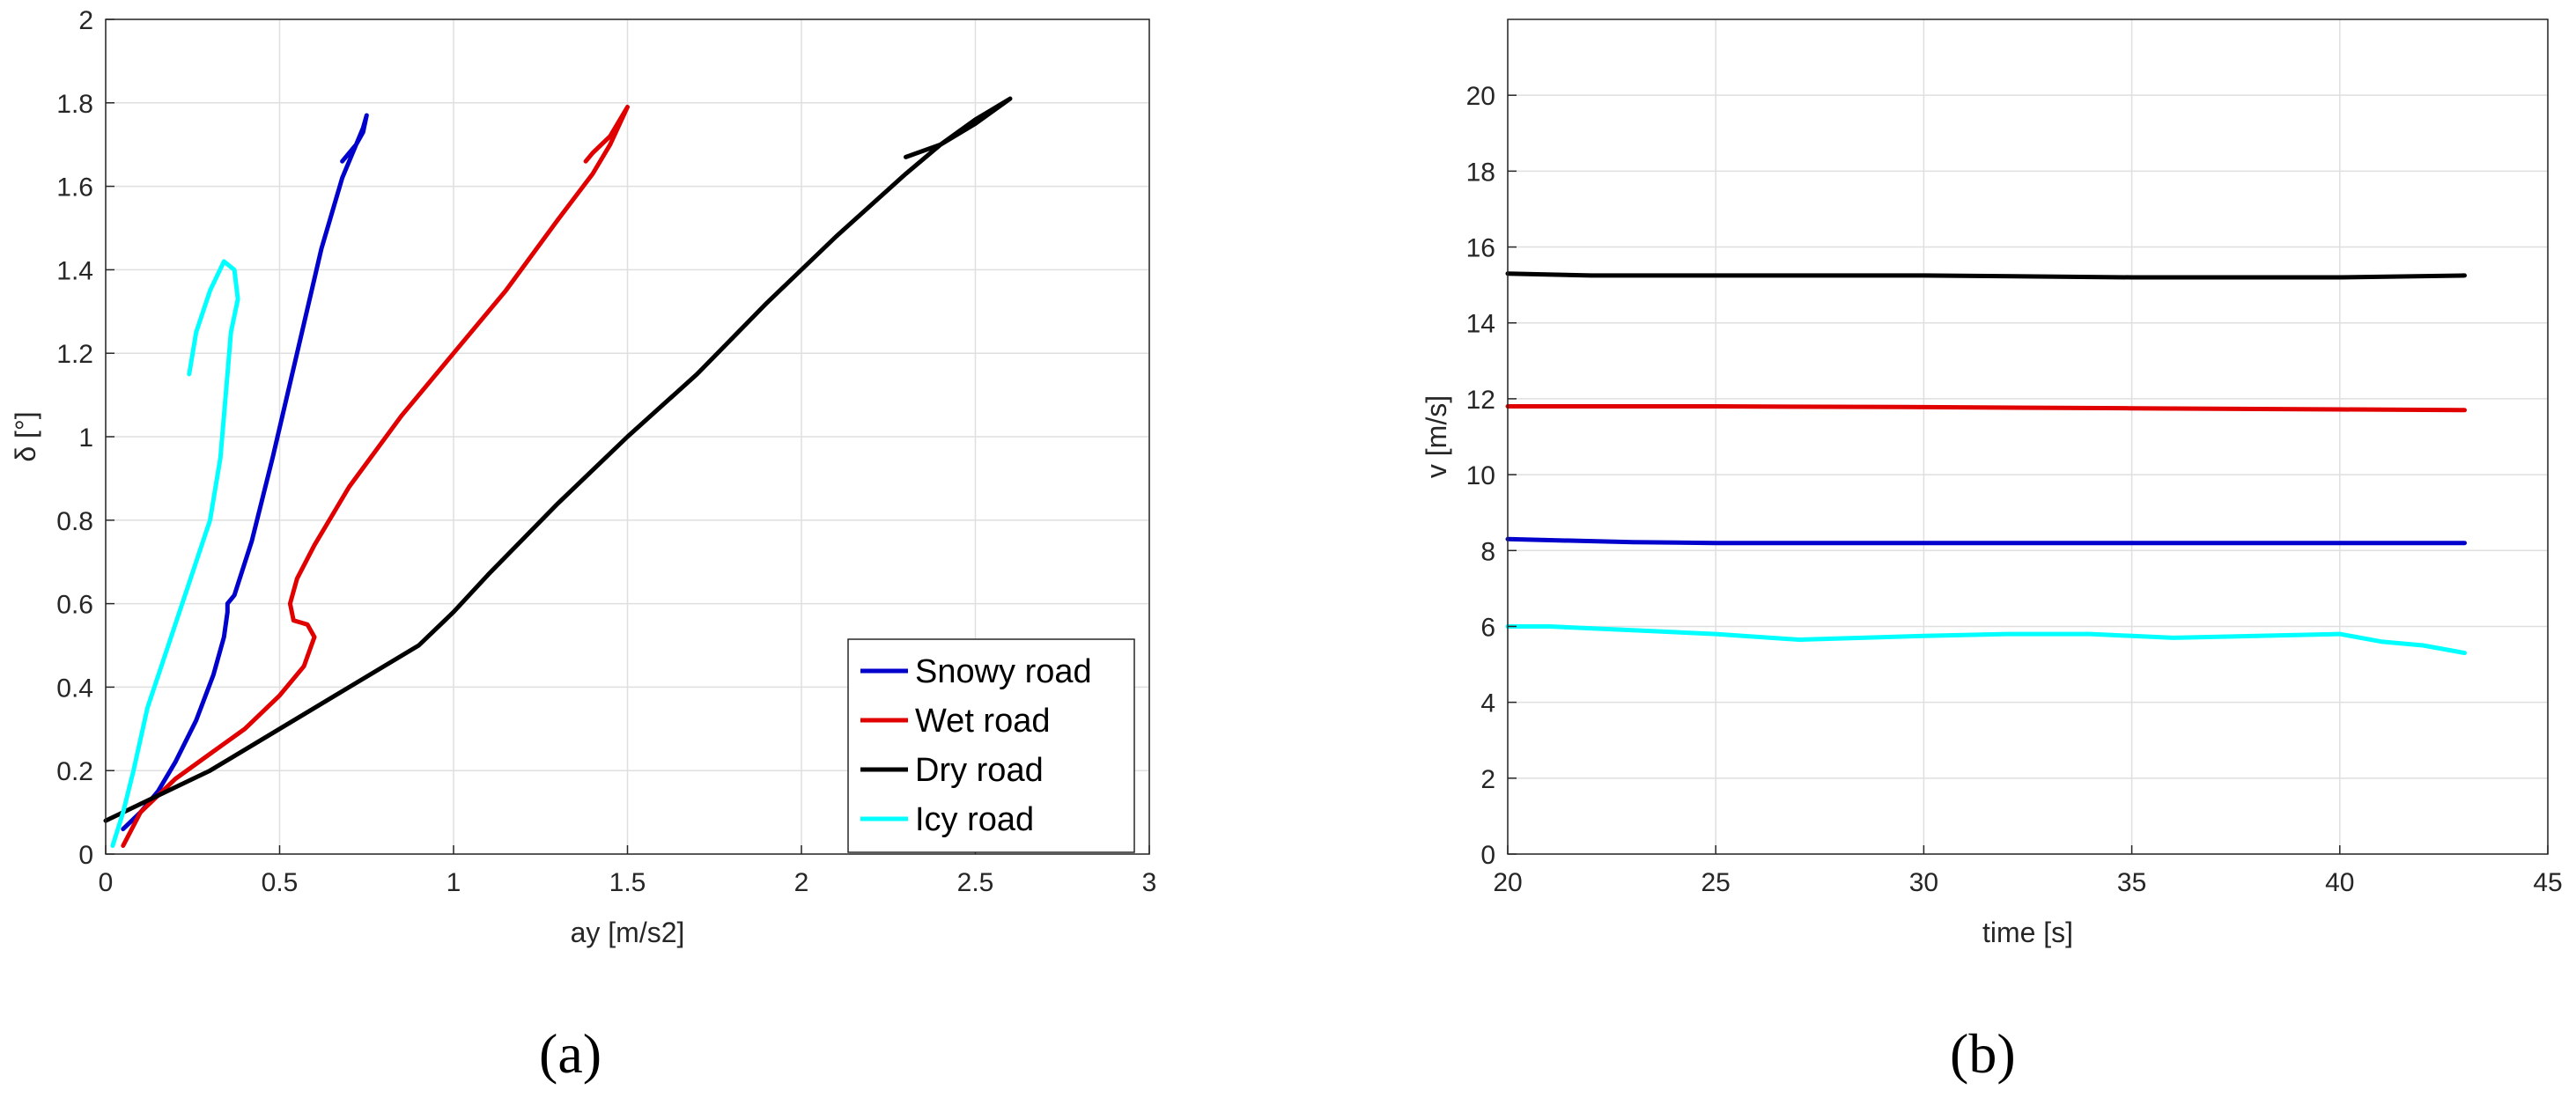 This screenshot has height=1105, width=2576. I want to click on panel-label-a: (a), so click(570, 1053).